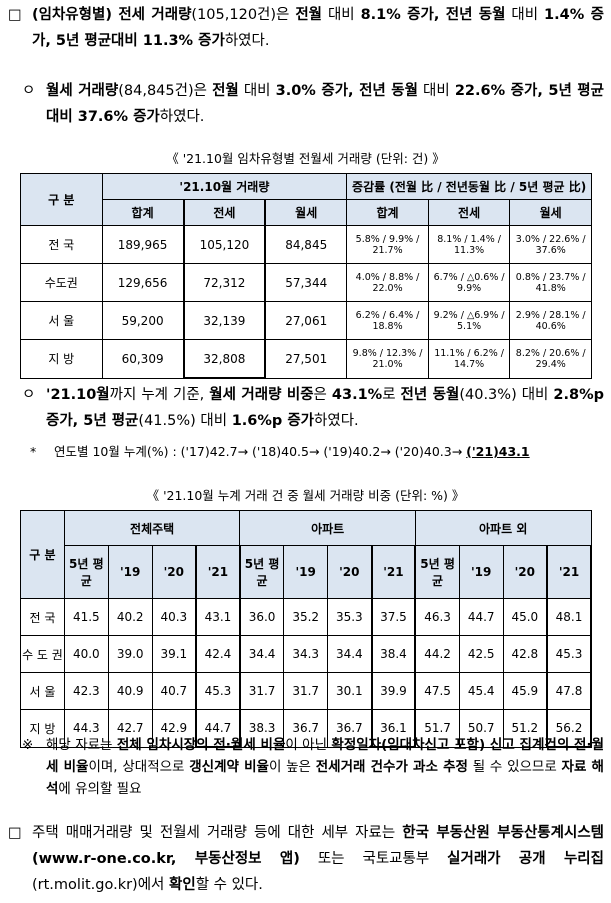 This screenshot has height=903, width=611. Describe the element at coordinates (430, 395) in the screenshot. I see `text-run: 전년 동월` at that location.